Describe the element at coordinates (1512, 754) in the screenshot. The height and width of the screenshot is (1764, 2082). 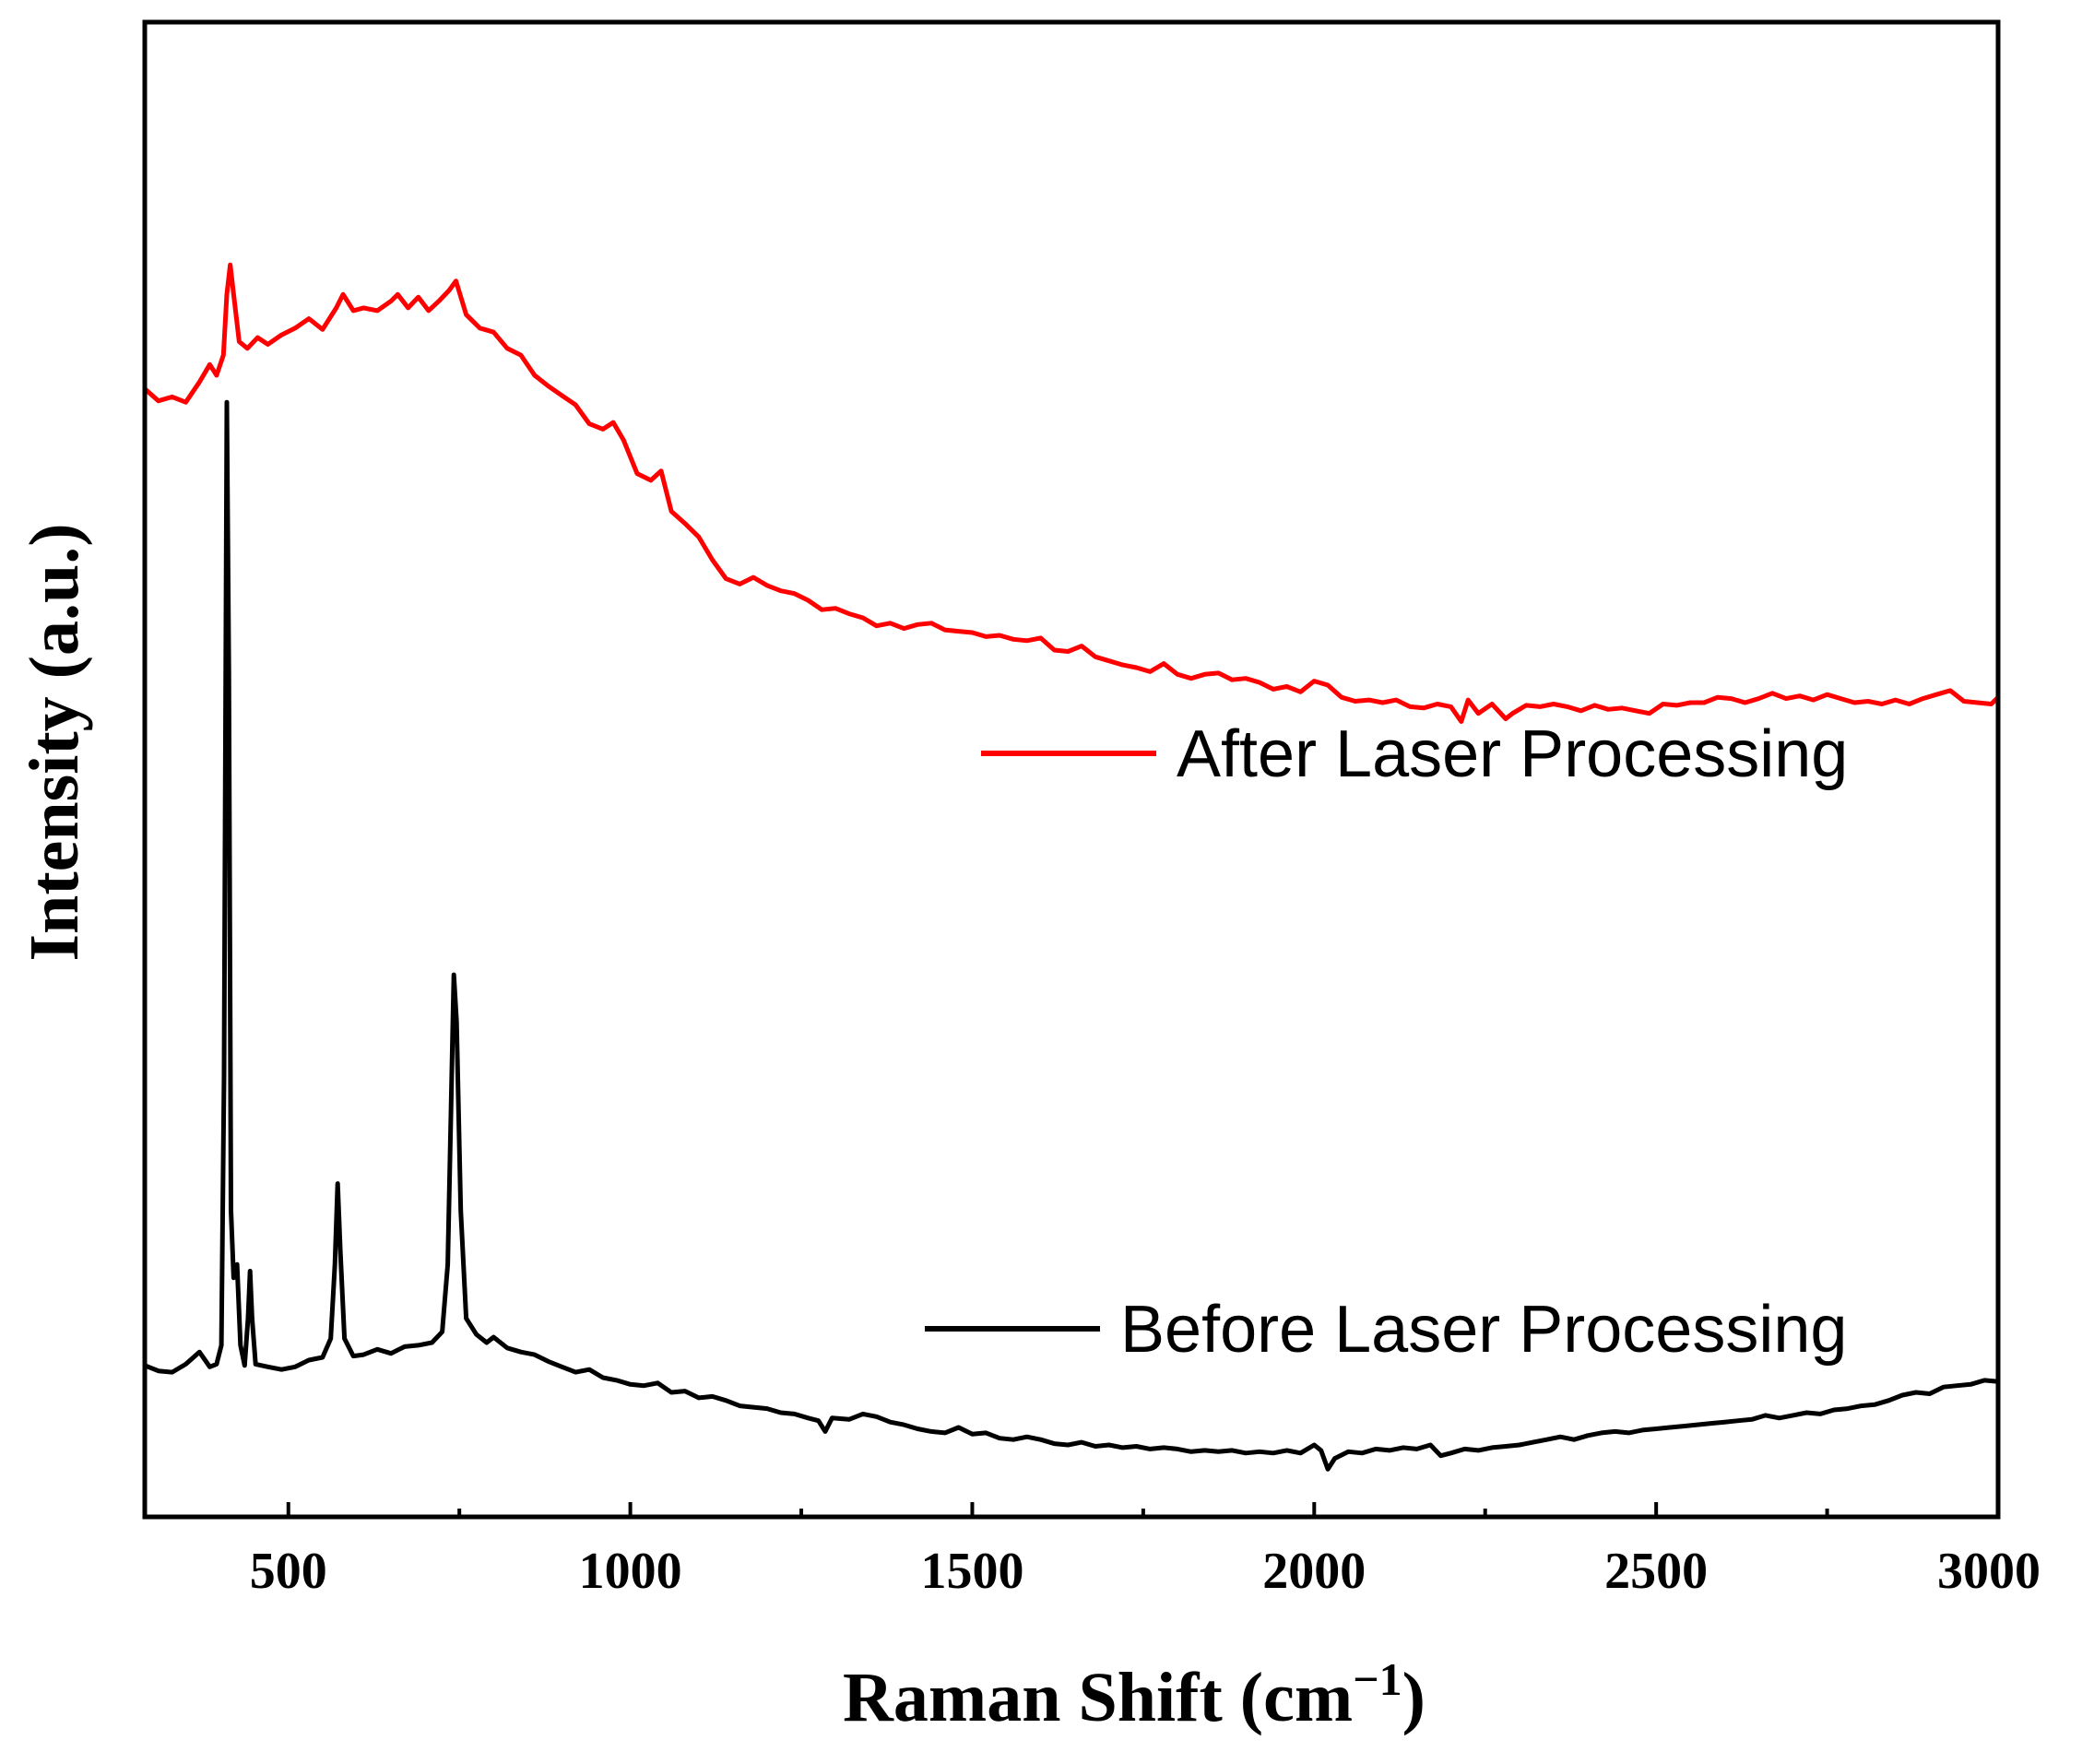
I see `legend-label-after: After Laser Processing` at that location.